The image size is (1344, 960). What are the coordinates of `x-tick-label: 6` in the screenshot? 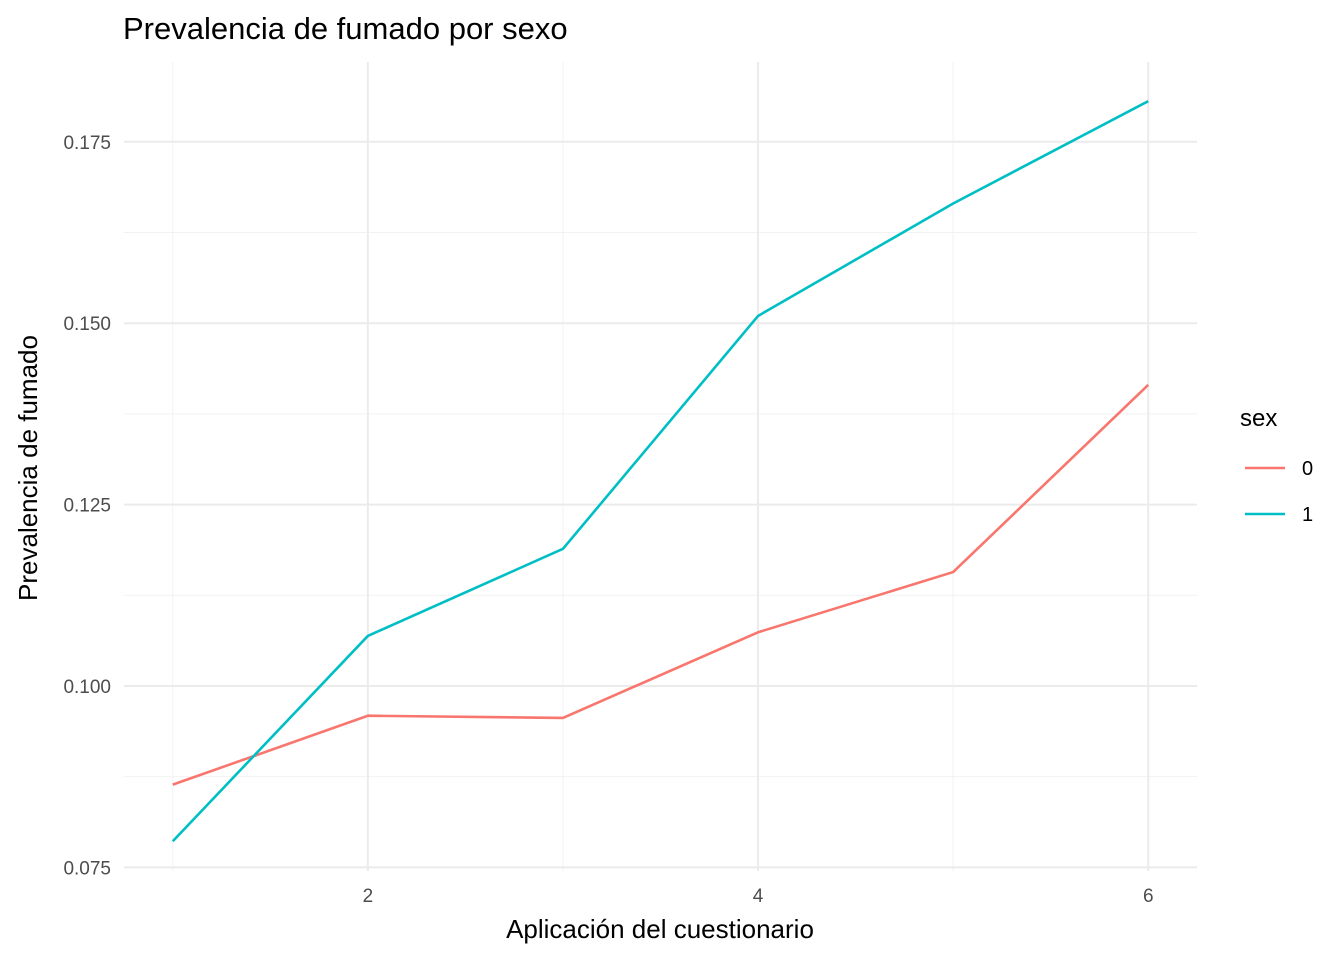 It's located at (1148, 896).